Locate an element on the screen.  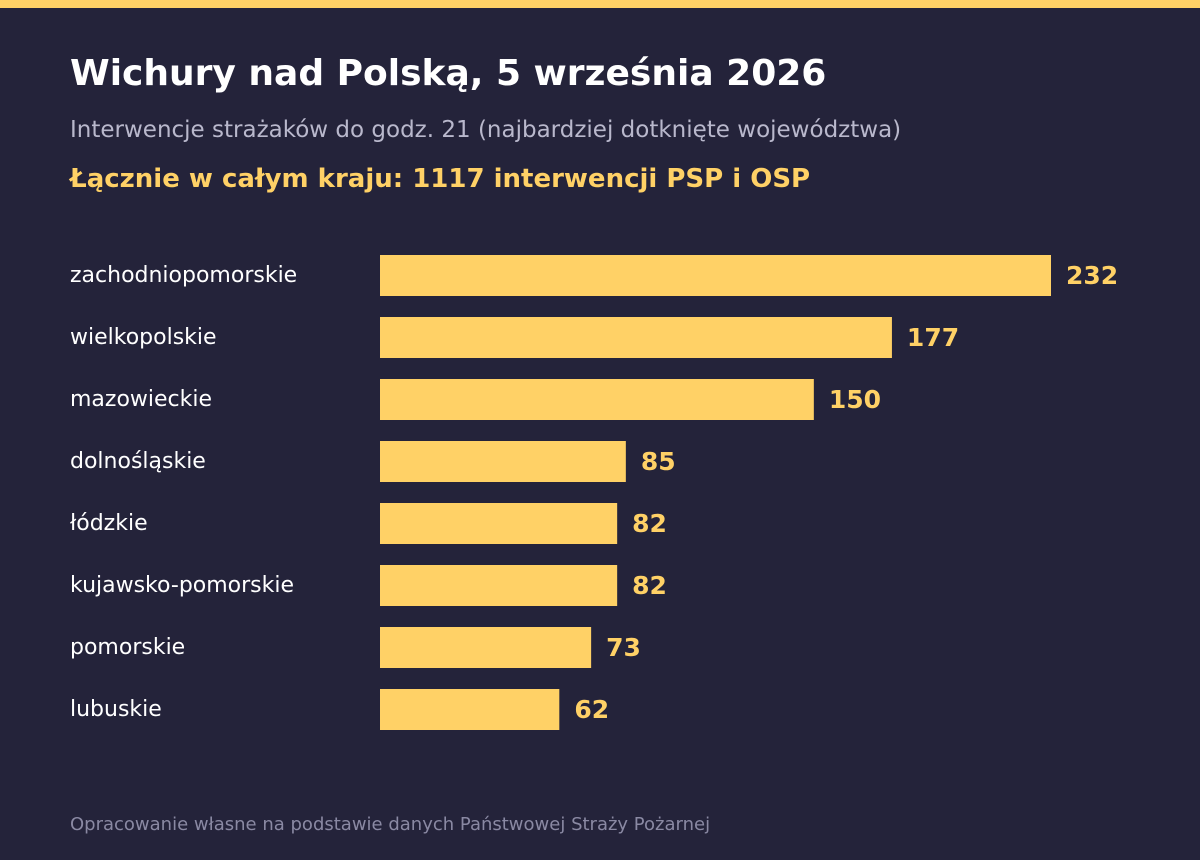
bar-row: łódzkie 82 is located at coordinates (368, 523).